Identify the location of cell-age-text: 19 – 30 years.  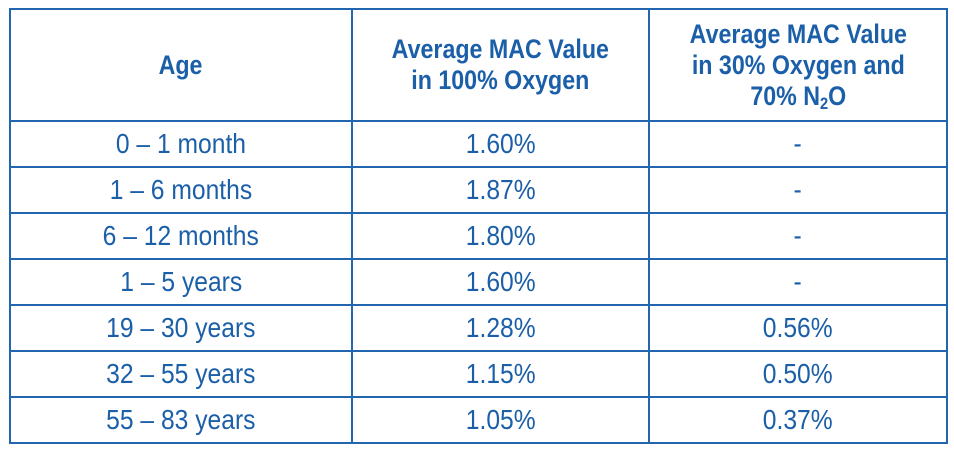
(181, 327).